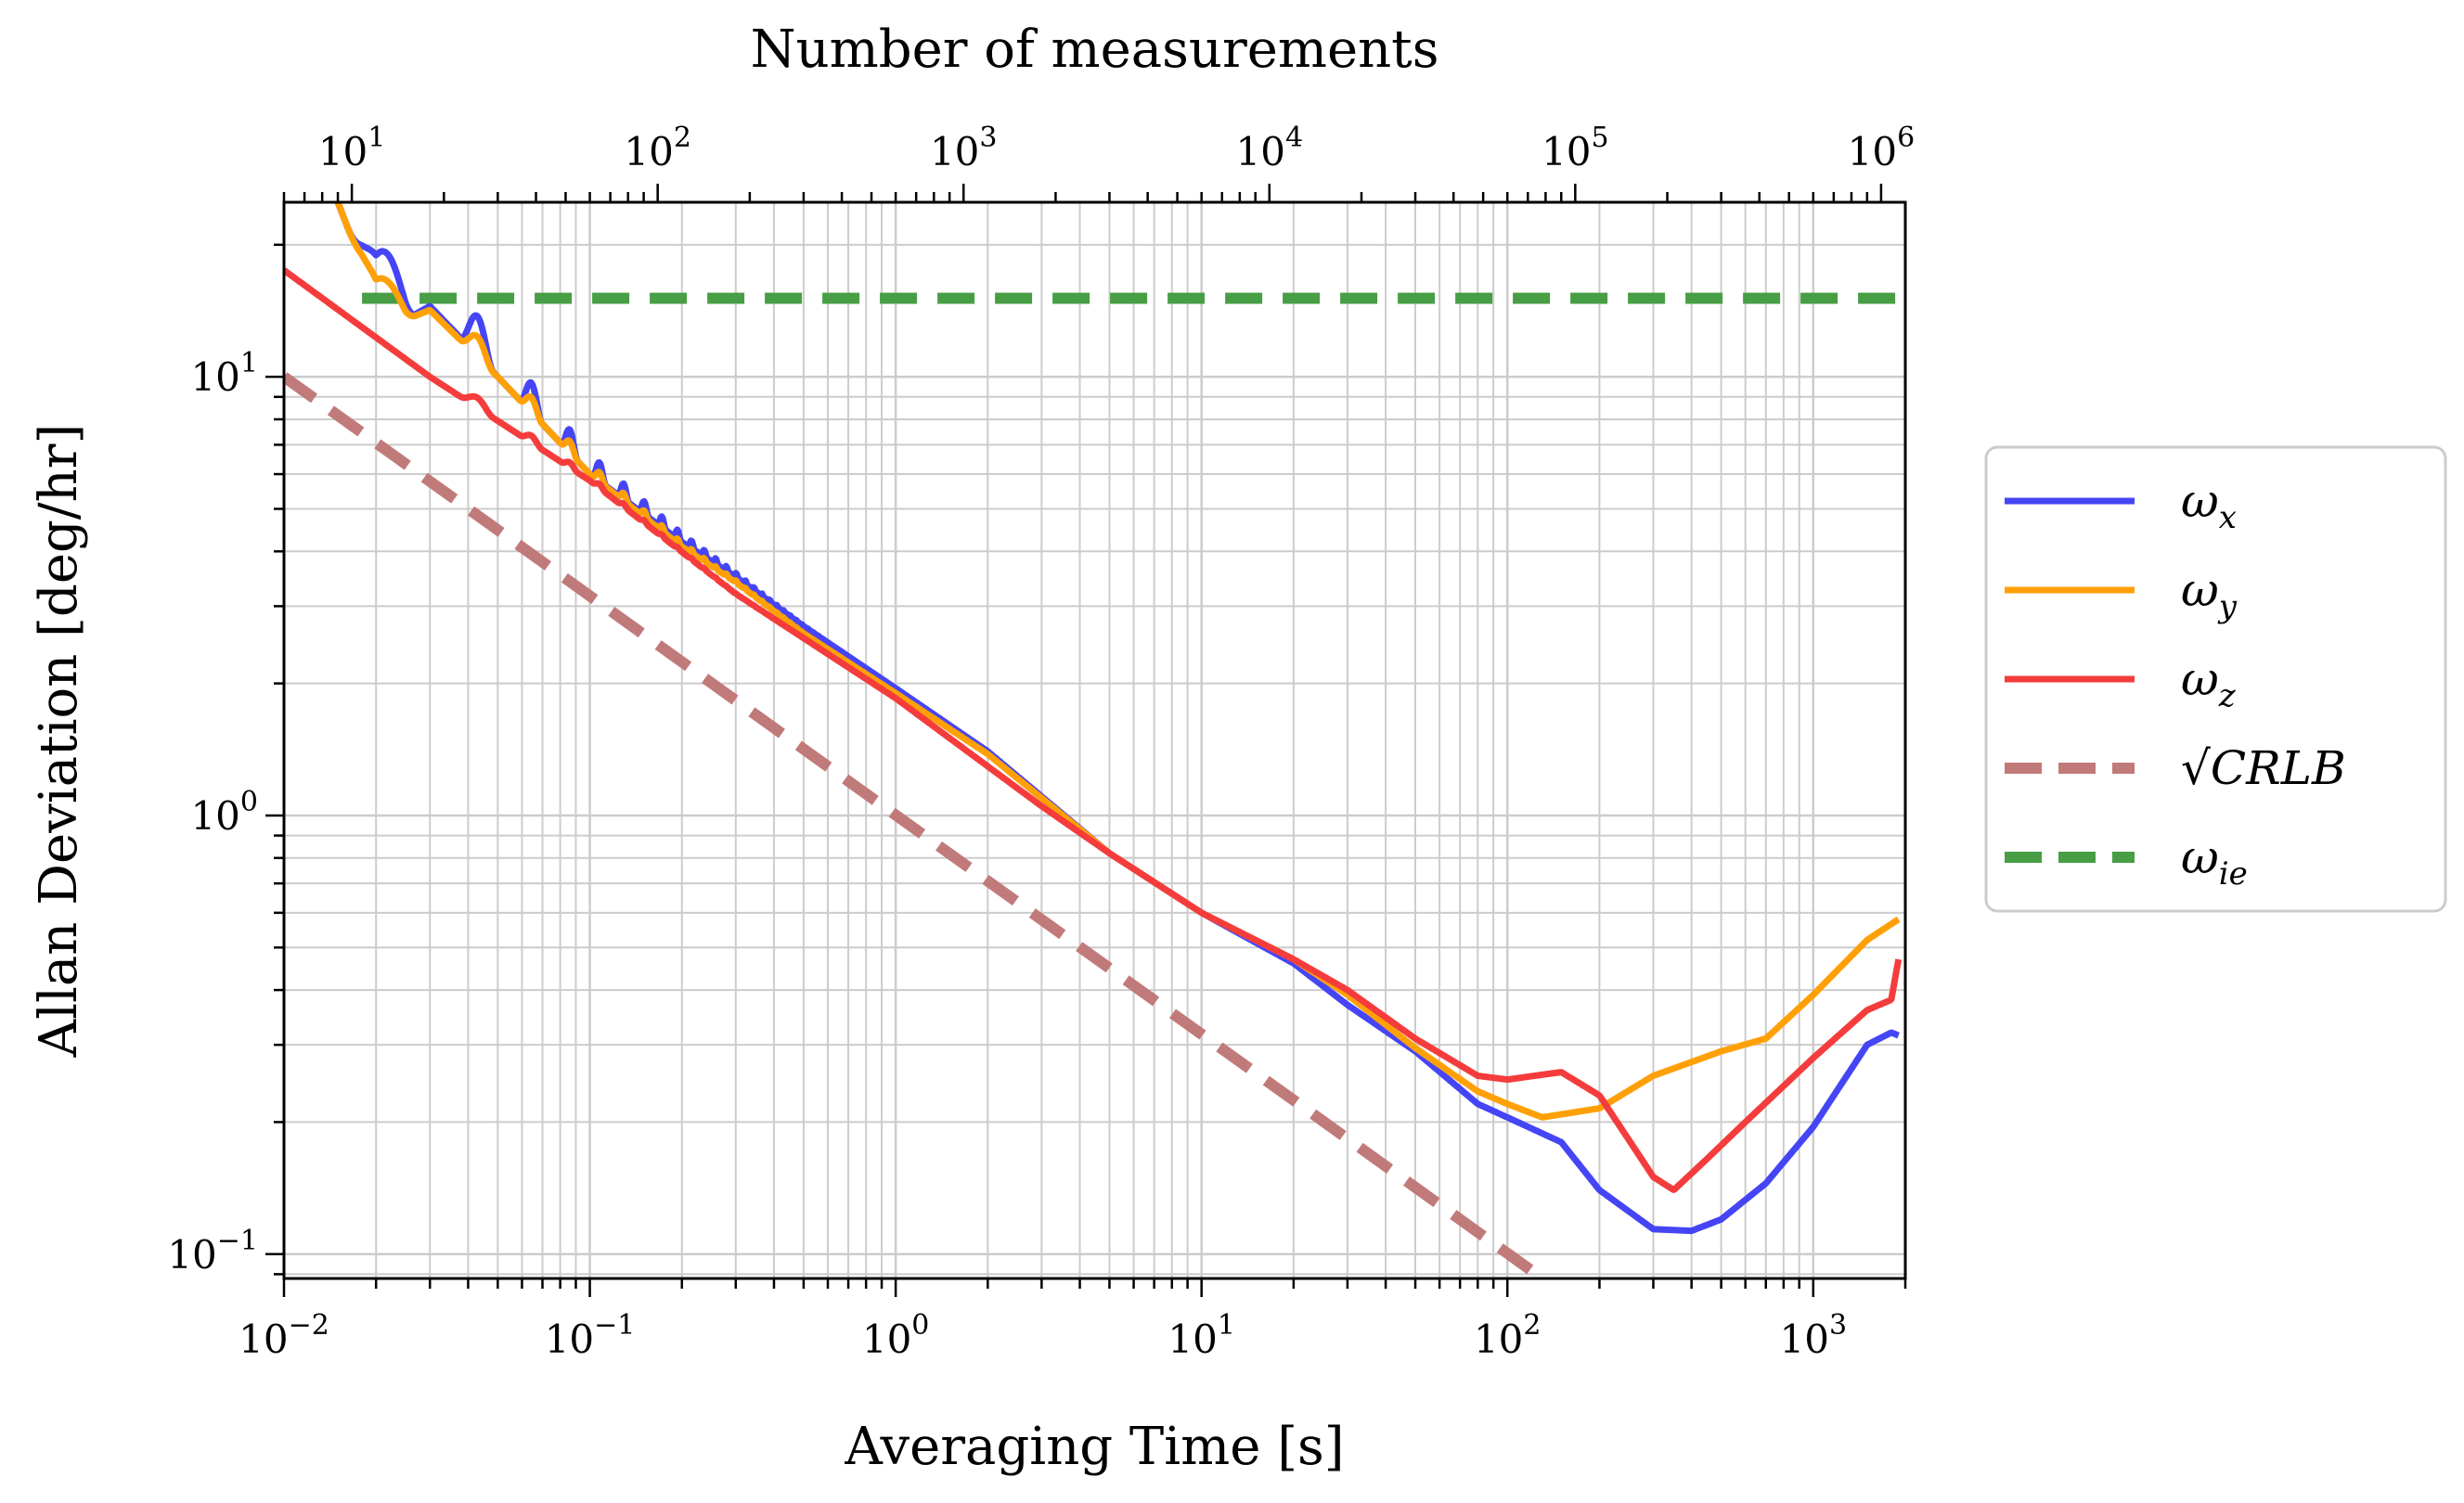 The image size is (2464, 1503). What do you see at coordinates (1601, 138) in the screenshot?
I see `top-tick-label-exp: 5` at bounding box center [1601, 138].